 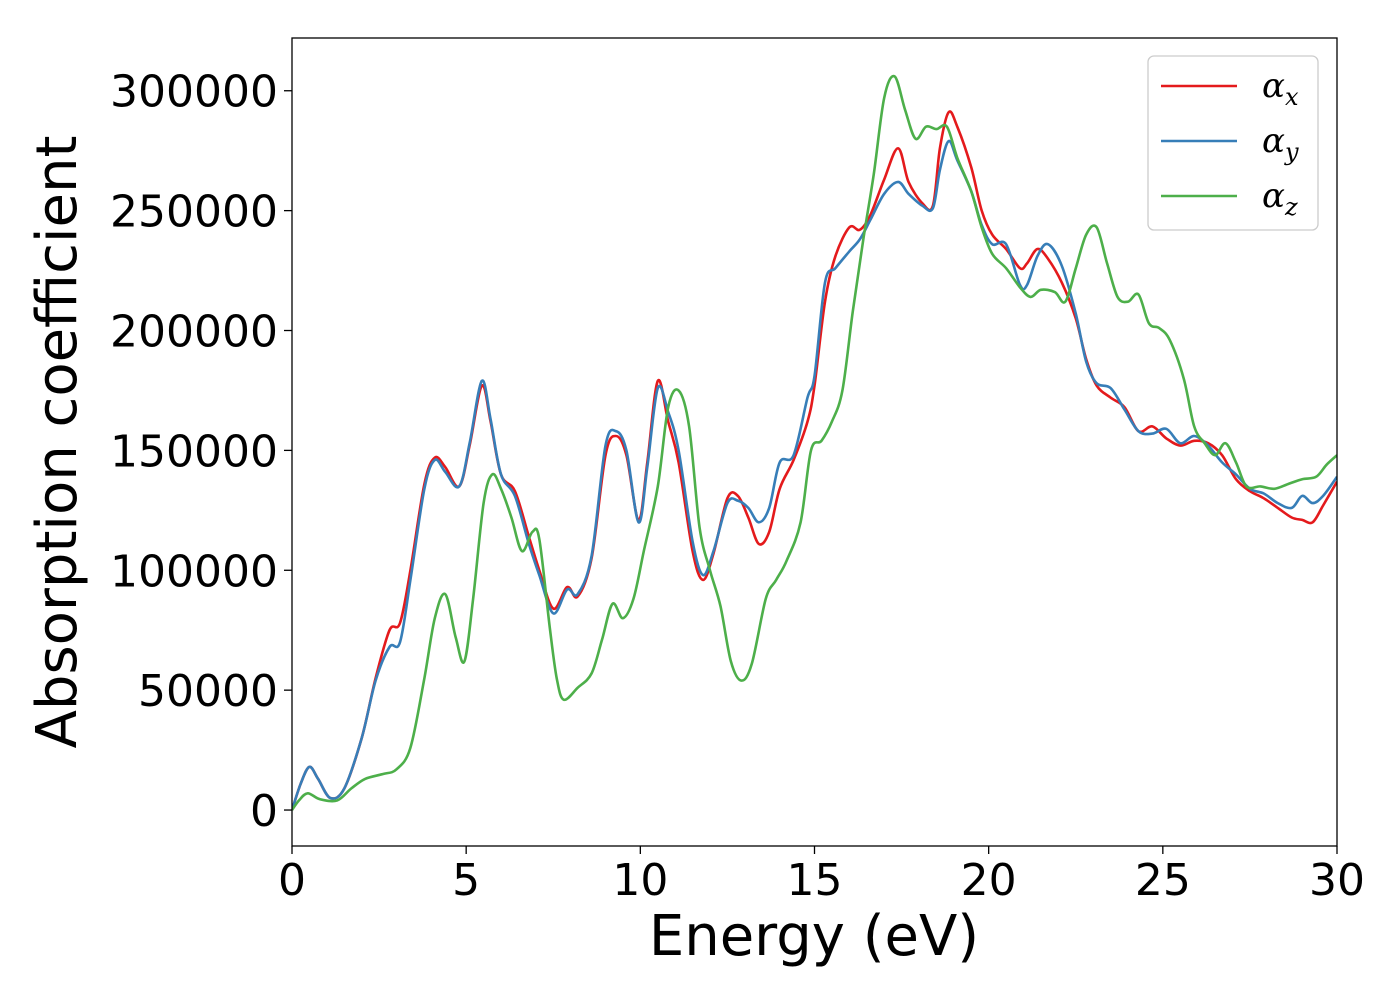 I want to click on x-tick-label: 25, so click(x=1163, y=880).